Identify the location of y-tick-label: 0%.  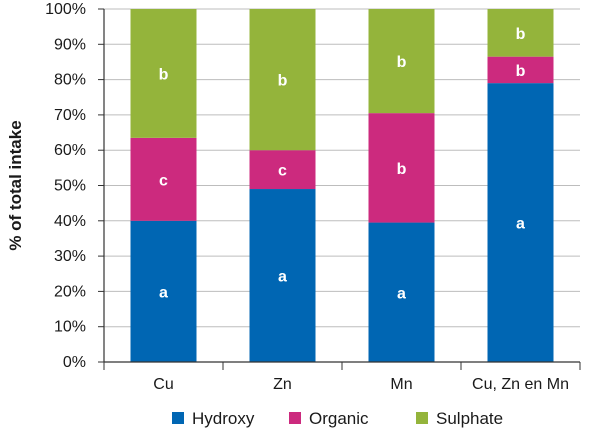
(74, 362).